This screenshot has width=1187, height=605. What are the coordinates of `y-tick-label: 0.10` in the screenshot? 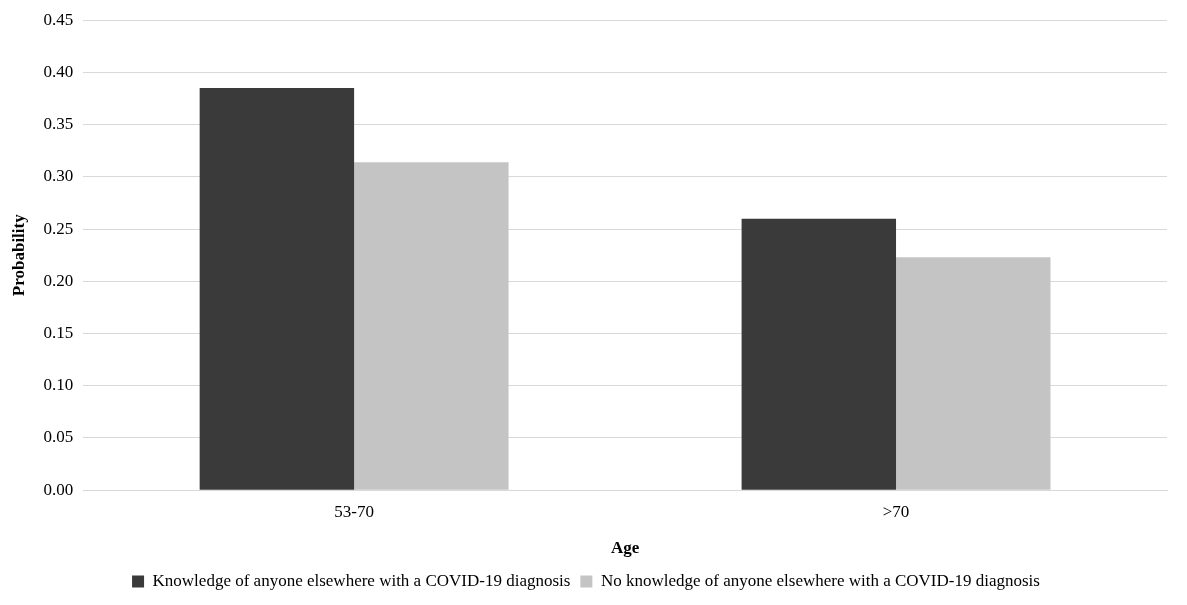 It's located at (58, 385).